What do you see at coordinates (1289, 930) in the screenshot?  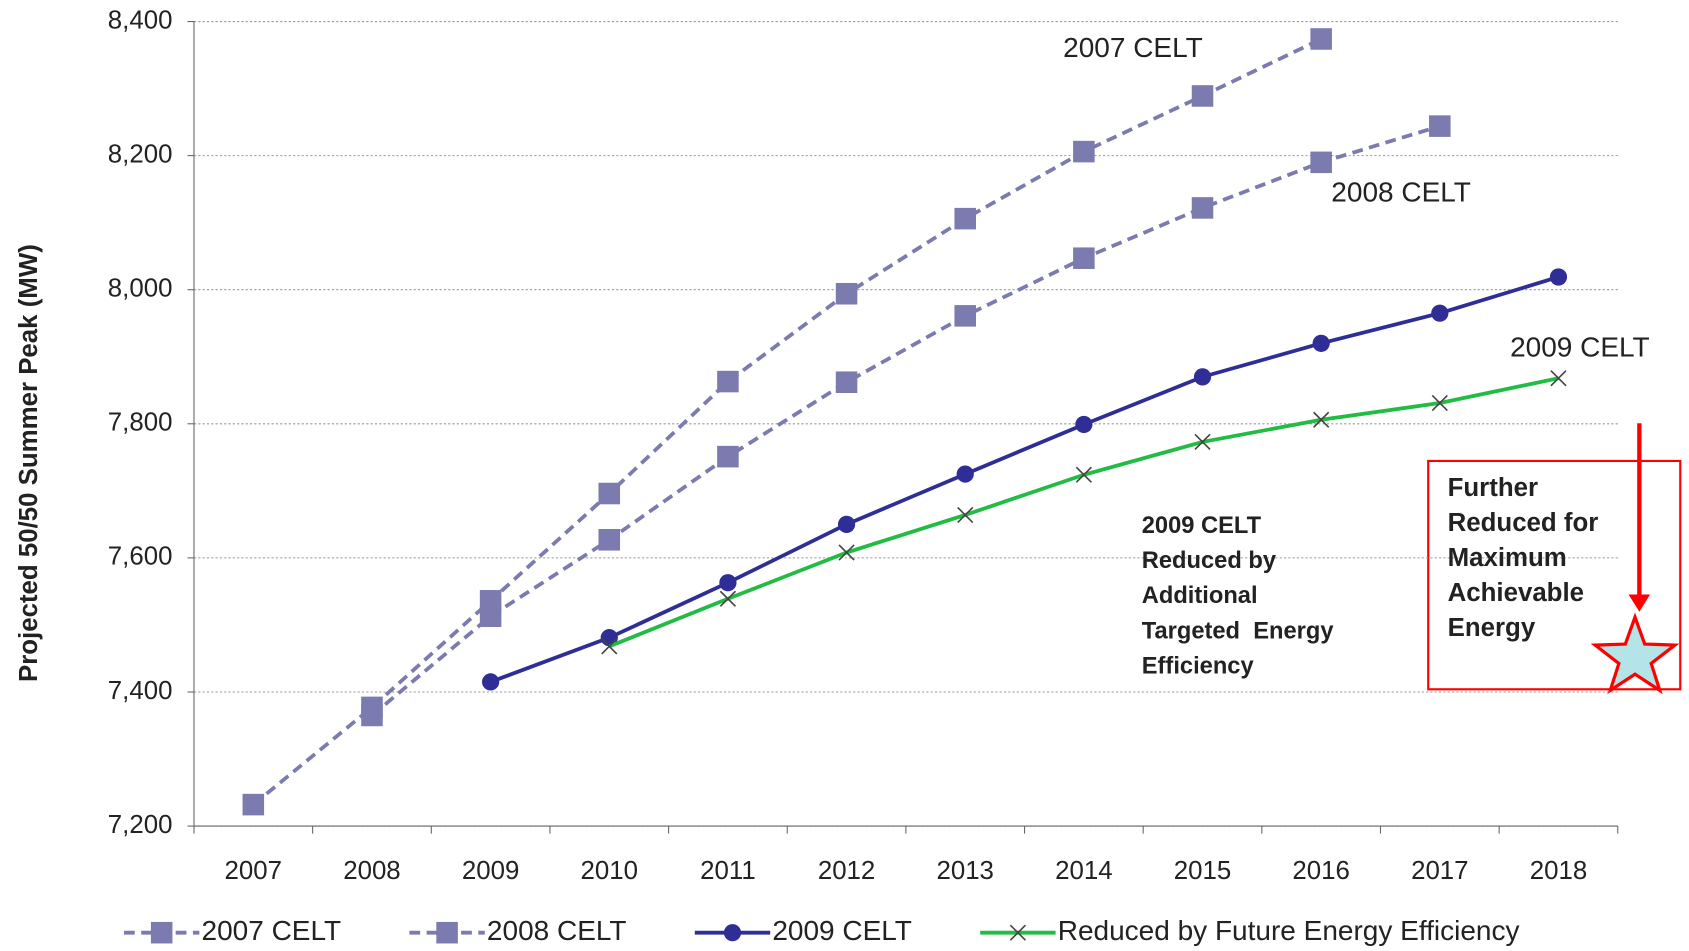 I see `legend-label: Reduced by Future Energy Efficiency` at bounding box center [1289, 930].